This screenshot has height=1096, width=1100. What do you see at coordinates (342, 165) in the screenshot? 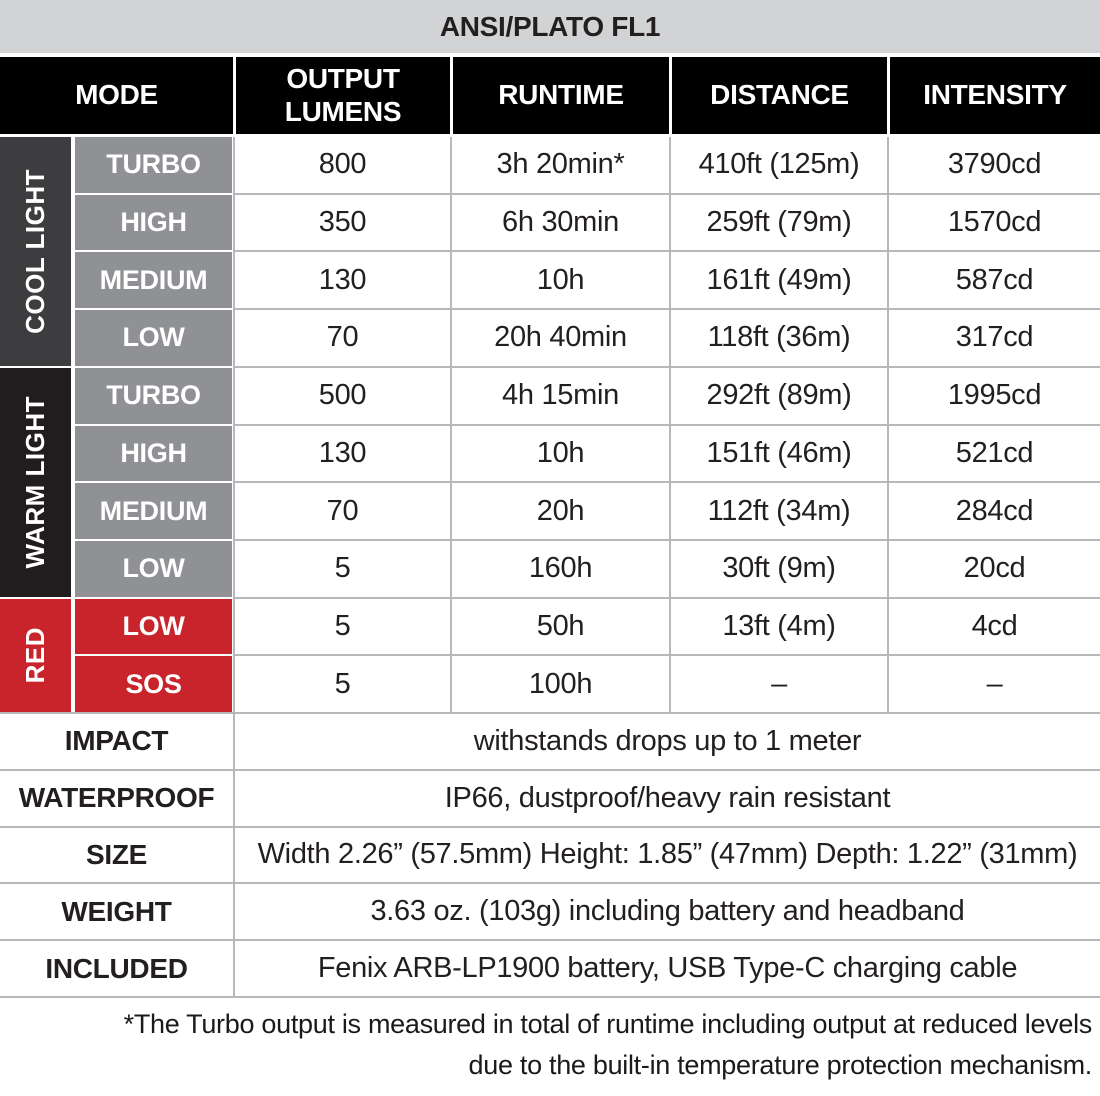
I see `cell-lumens: 800` at bounding box center [342, 165].